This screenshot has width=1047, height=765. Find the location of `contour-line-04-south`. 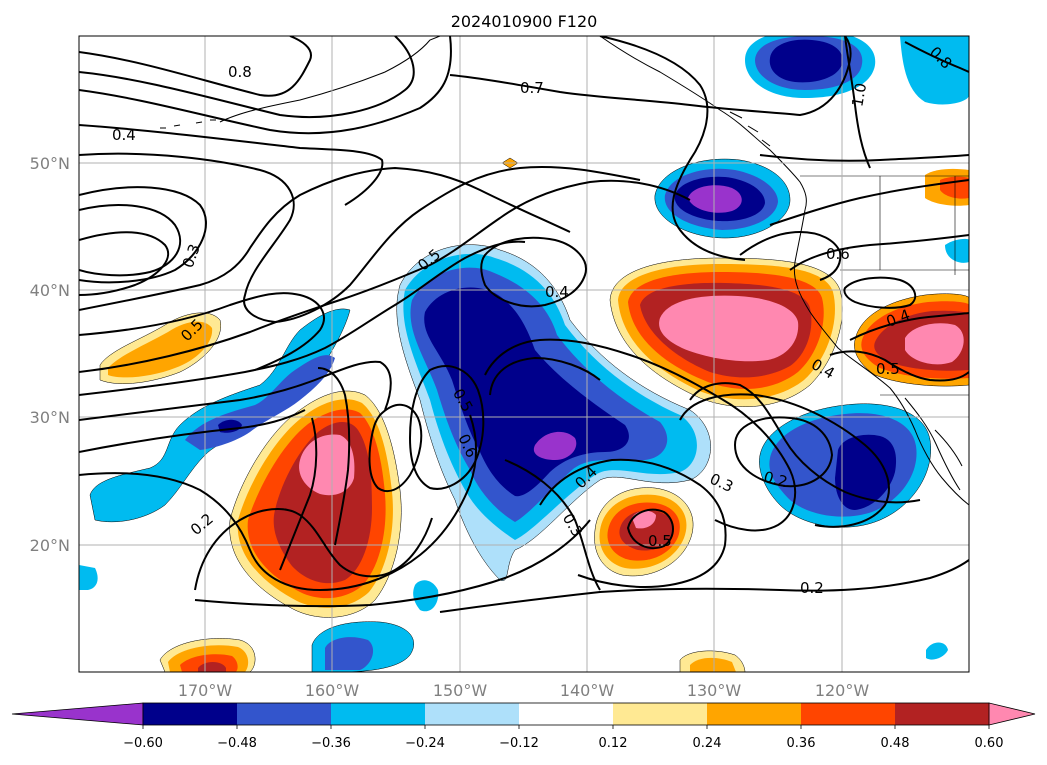

contour-line-04-south is located at coordinates (633, 523).